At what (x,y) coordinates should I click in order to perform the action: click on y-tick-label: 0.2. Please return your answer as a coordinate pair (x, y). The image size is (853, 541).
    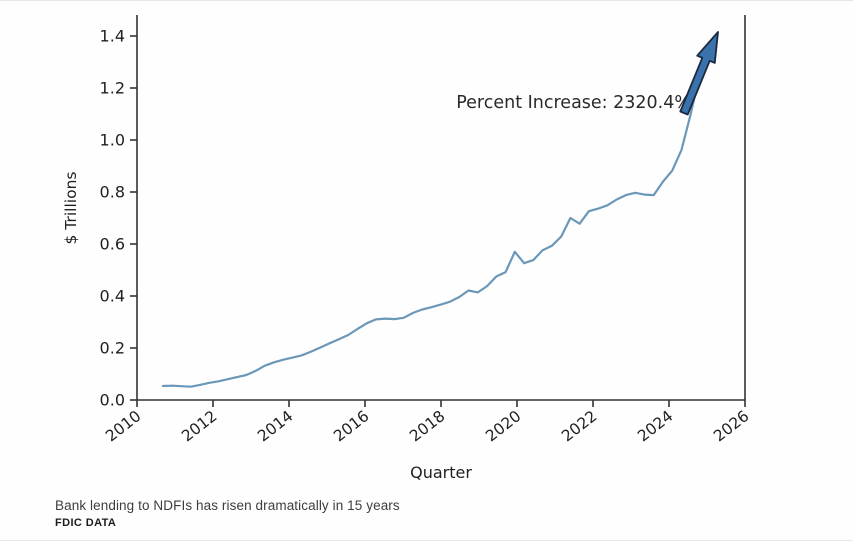
    Looking at the image, I should click on (112, 348).